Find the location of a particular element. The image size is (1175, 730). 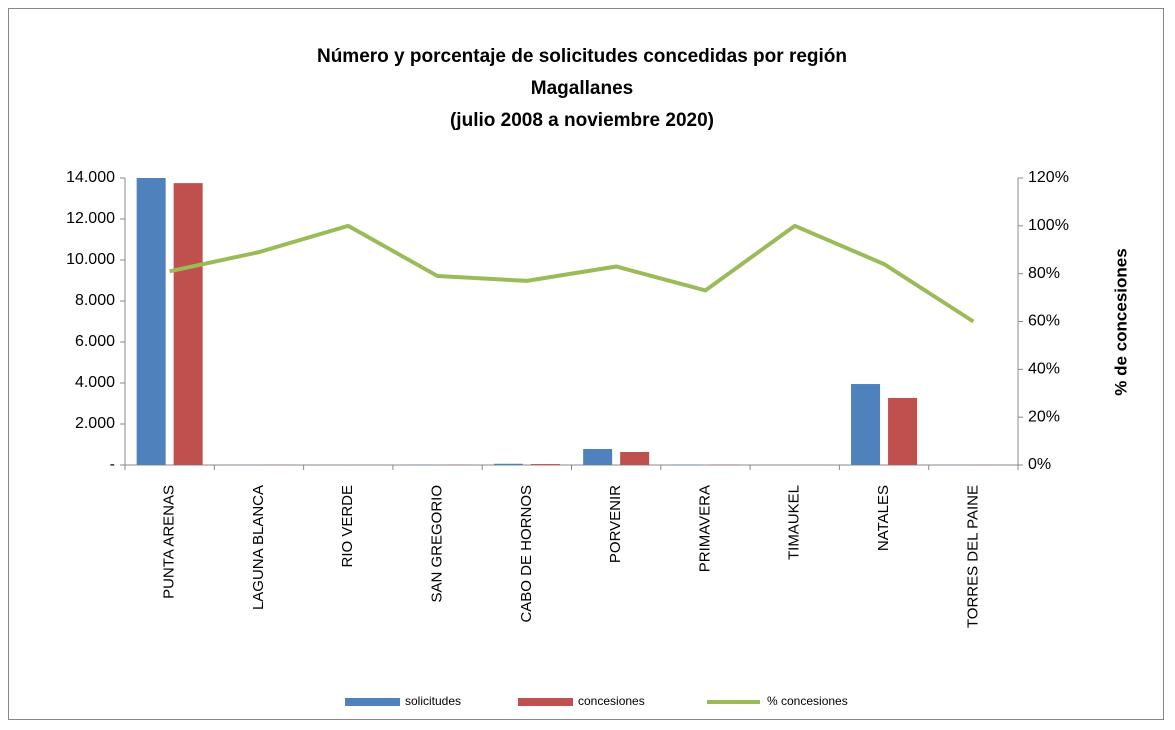

x-tick-label: CABO DE HORNOS is located at coordinates (526, 554).